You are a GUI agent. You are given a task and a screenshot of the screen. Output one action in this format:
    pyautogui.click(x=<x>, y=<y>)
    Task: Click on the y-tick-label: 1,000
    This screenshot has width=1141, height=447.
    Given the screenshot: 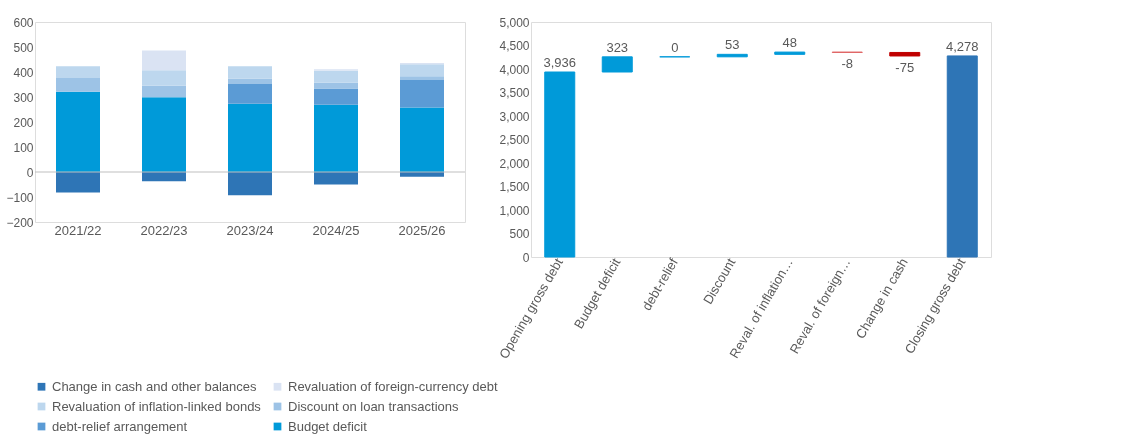 What is the action you would take?
    pyautogui.click(x=514, y=210)
    